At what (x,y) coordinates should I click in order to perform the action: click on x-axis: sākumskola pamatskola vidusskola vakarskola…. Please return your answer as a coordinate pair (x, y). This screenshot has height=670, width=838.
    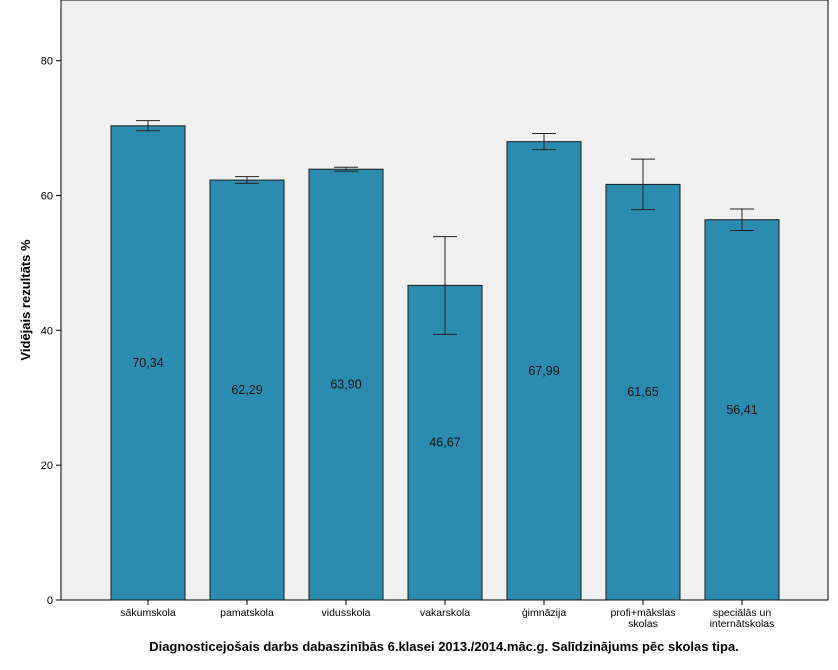
    Looking at the image, I should click on (447, 615).